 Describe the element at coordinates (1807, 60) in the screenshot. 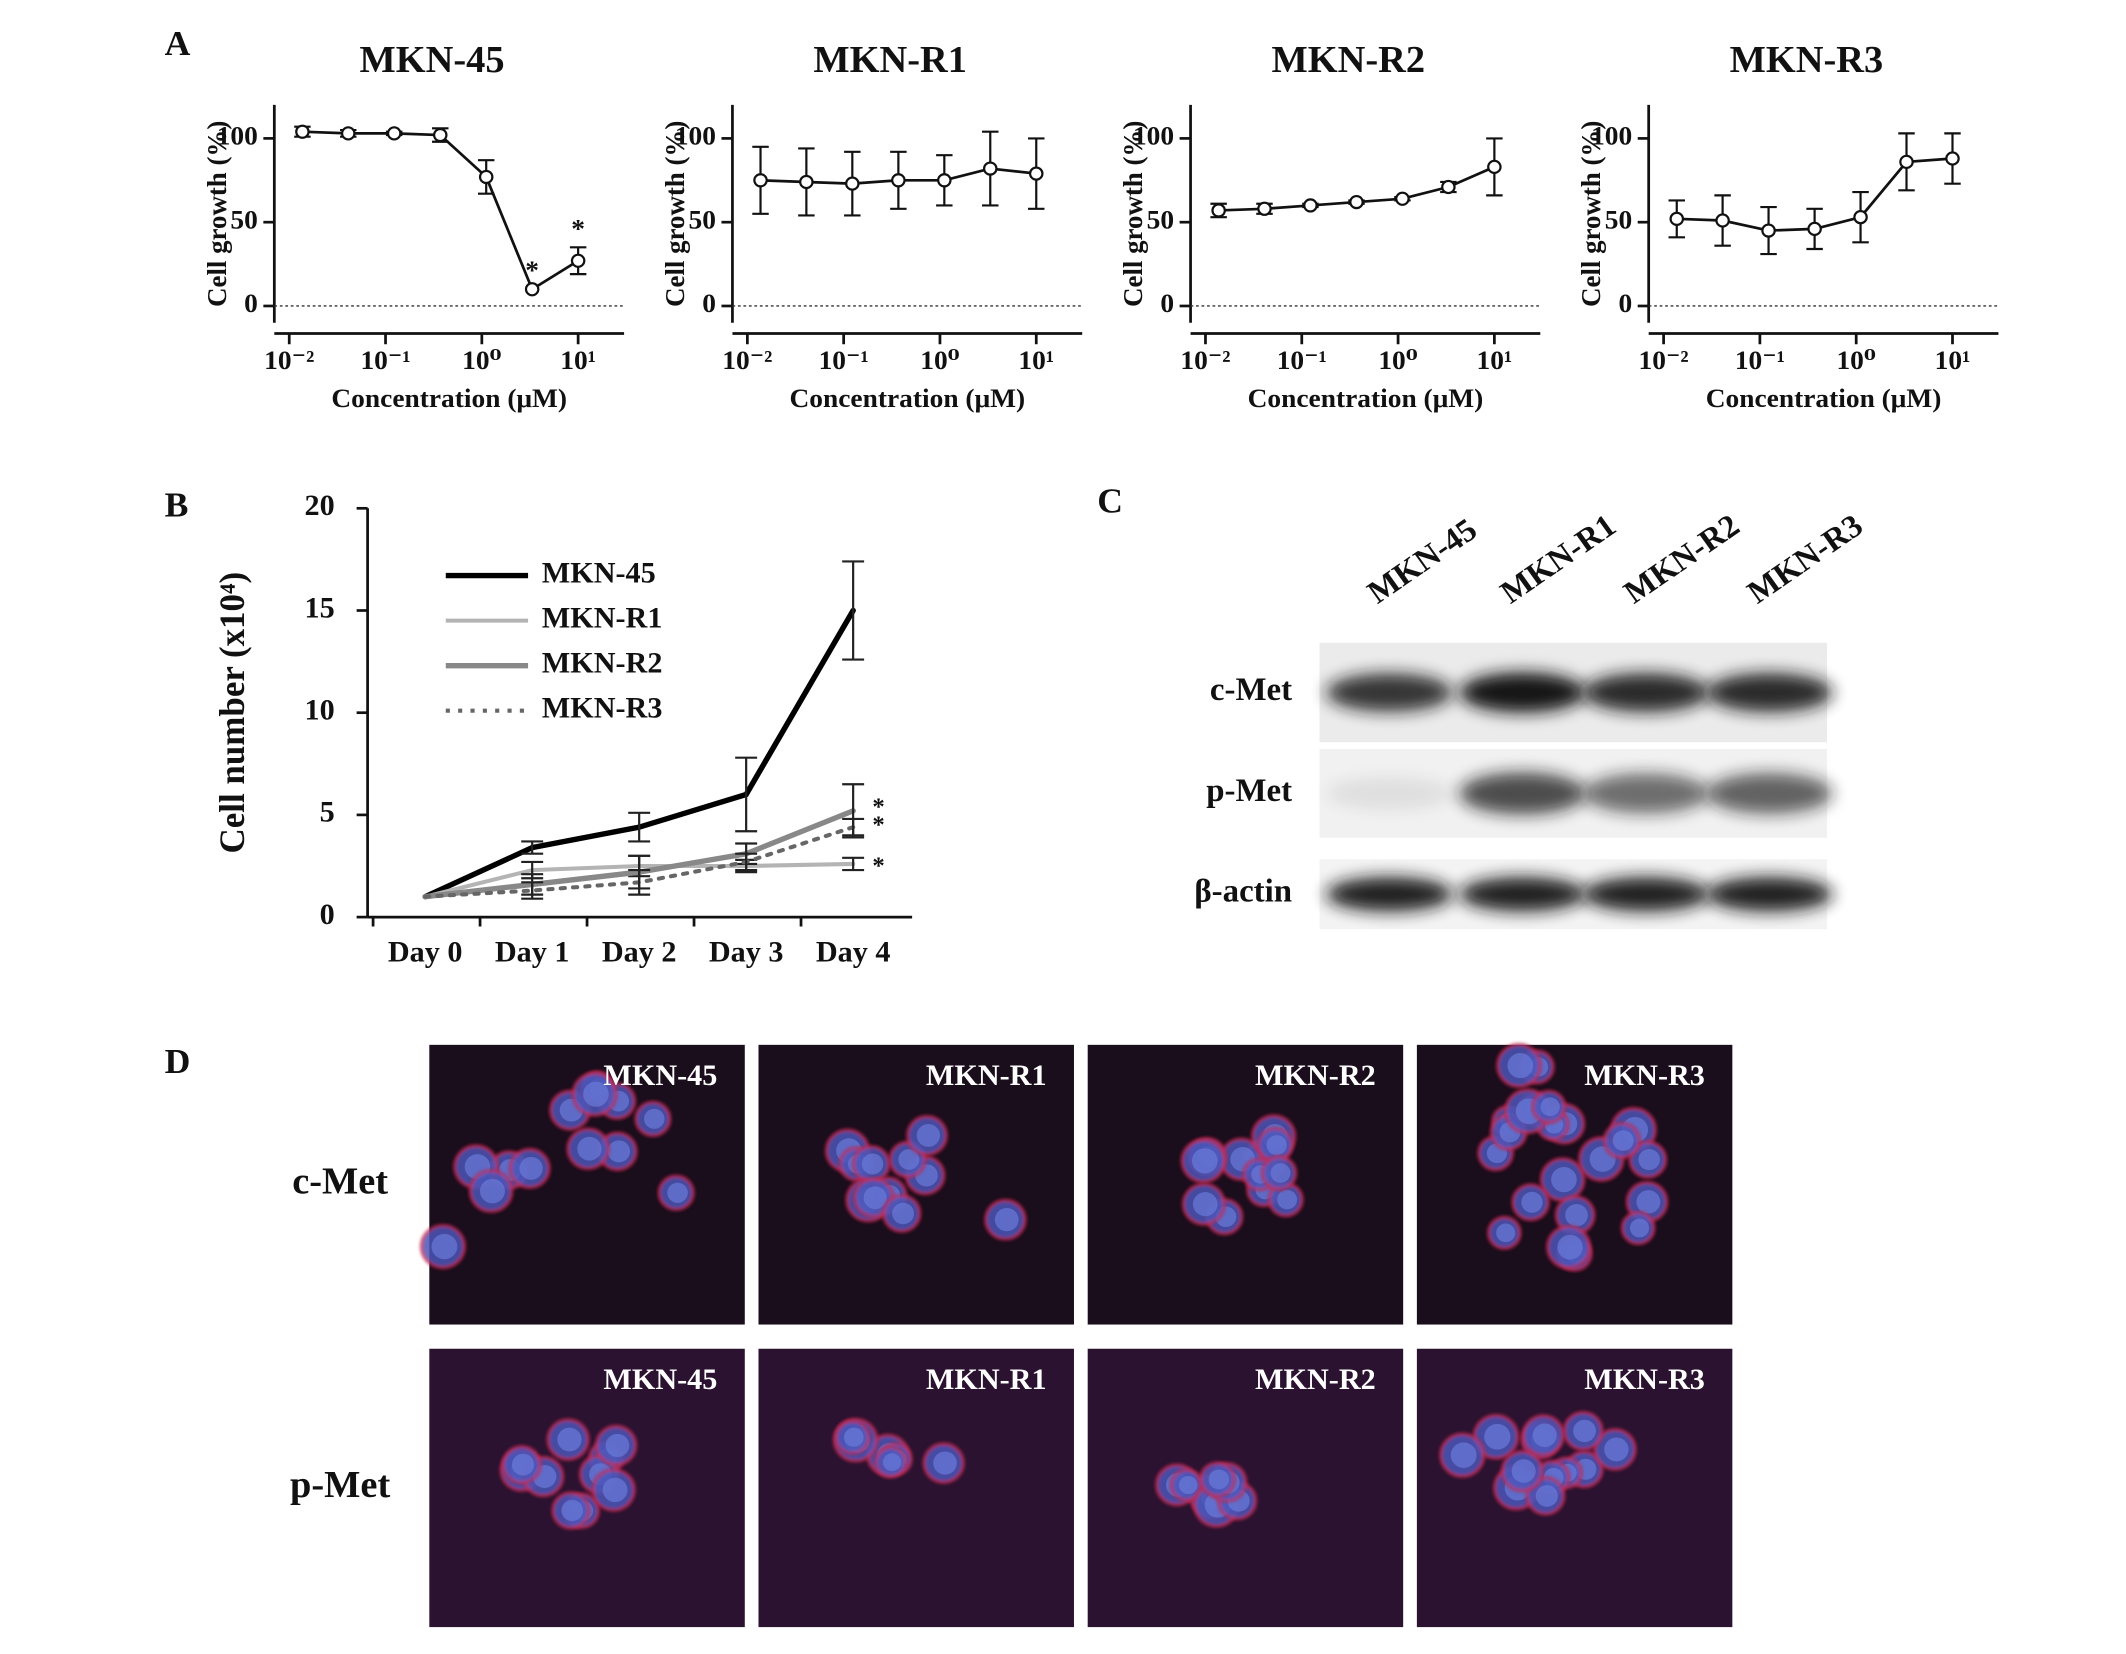

I see `chart-title: MKN-R3` at that location.